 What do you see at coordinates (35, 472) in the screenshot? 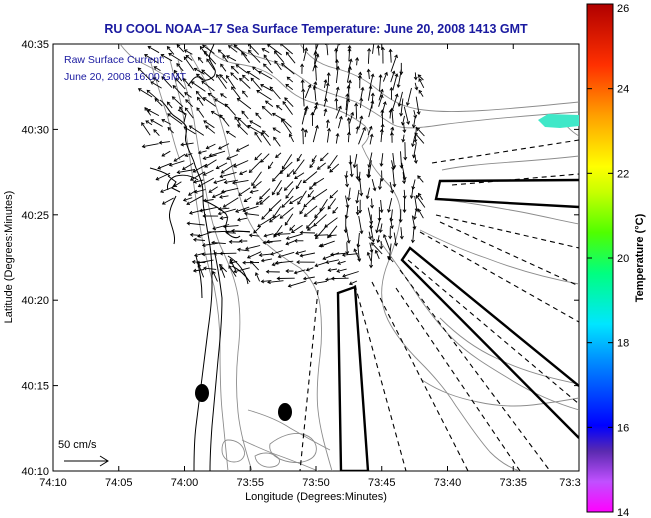
I see `y-tick-label: 40:10` at bounding box center [35, 472].